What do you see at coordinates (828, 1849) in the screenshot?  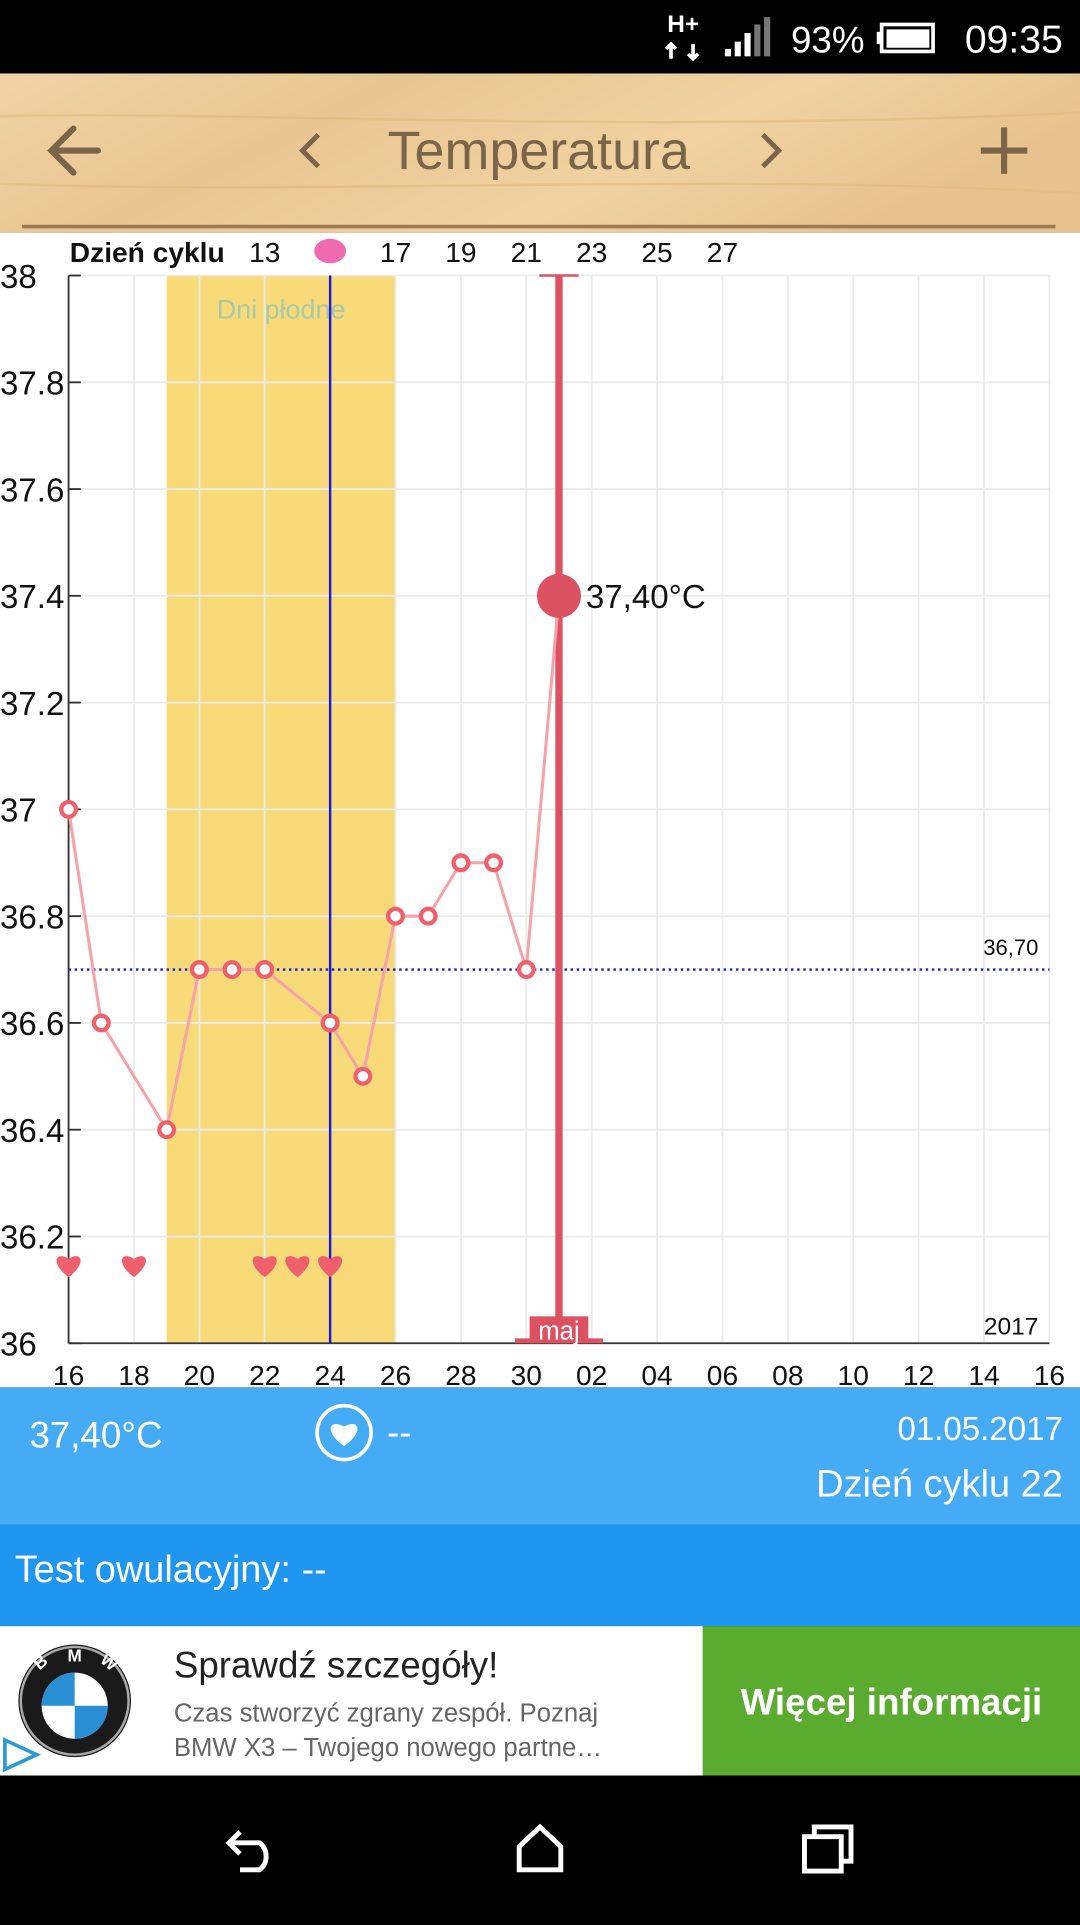 I see `nav-recents` at bounding box center [828, 1849].